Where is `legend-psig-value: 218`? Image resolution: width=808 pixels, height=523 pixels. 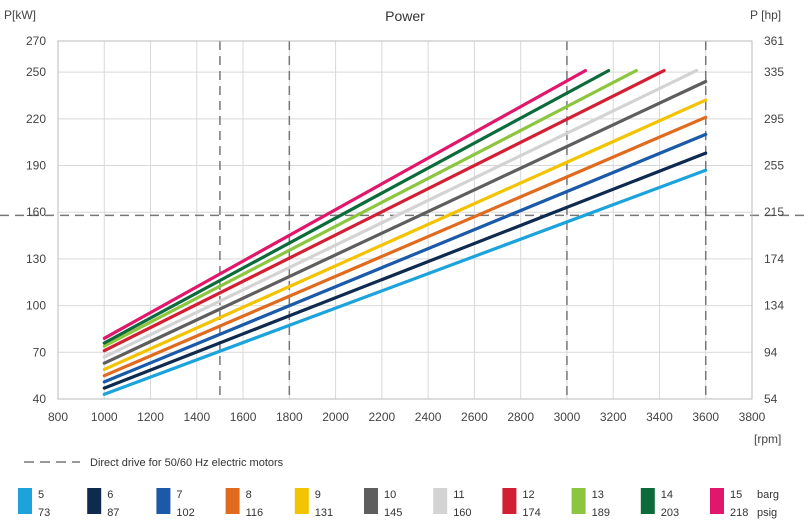 legend-psig-value: 218 is located at coordinates (739, 513).